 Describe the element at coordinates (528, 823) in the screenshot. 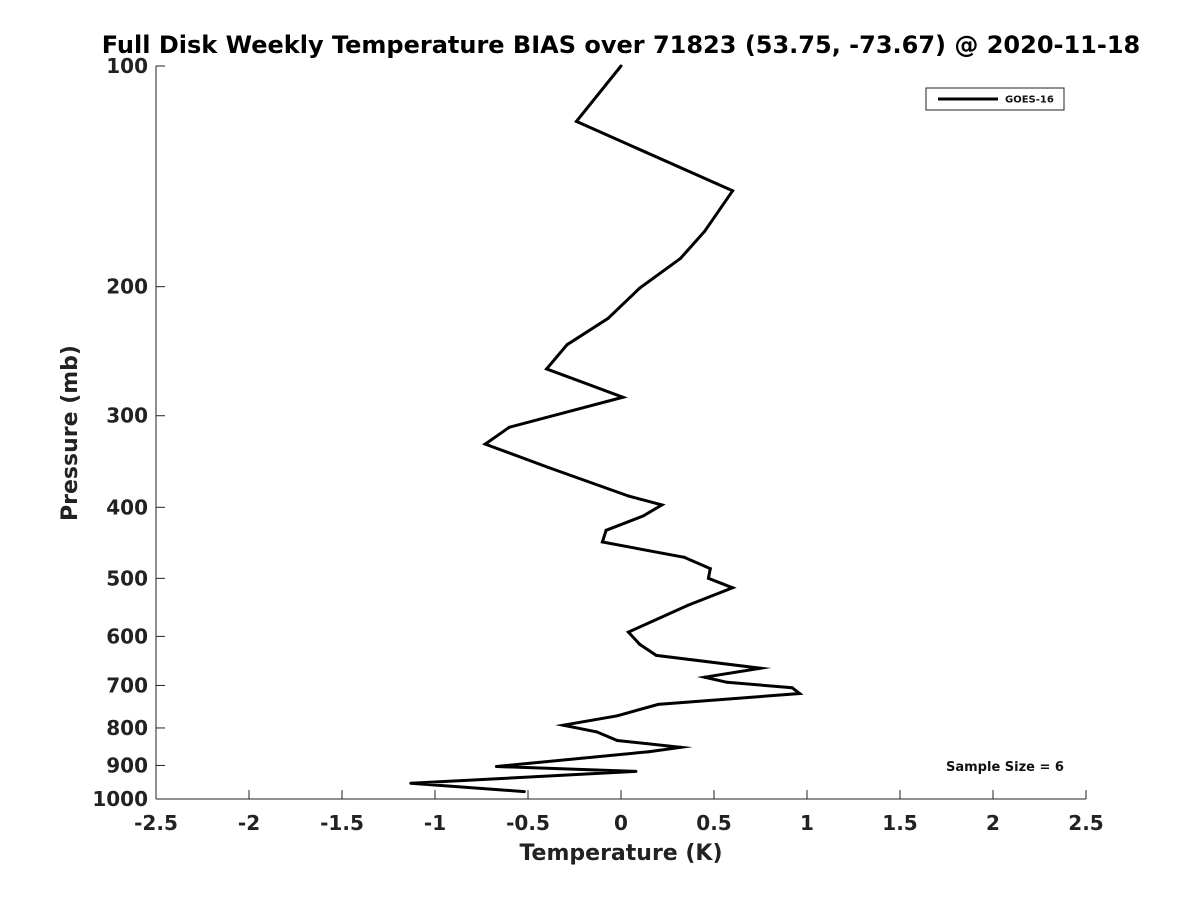

I see `x-tick-label: -0.5` at that location.